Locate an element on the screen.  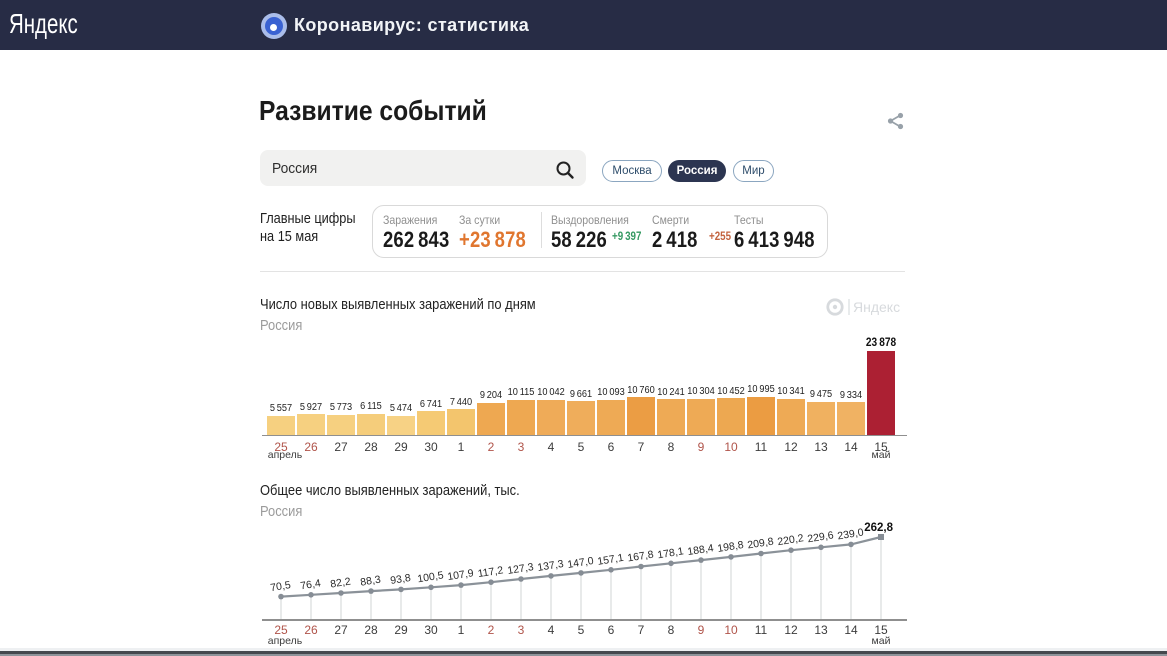
svg-text: 147,0 is located at coordinates (581, 563).